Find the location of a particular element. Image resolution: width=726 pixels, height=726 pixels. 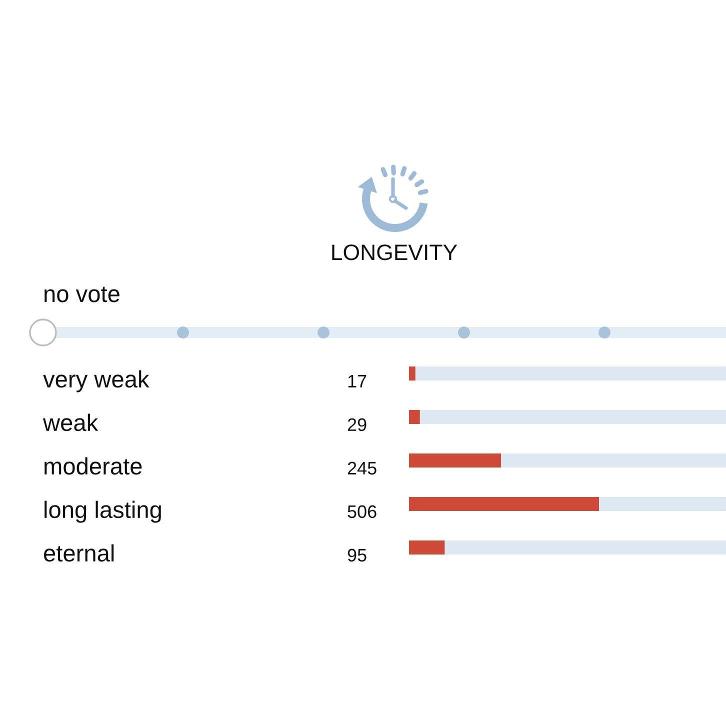

data-label: 29 is located at coordinates (357, 425).